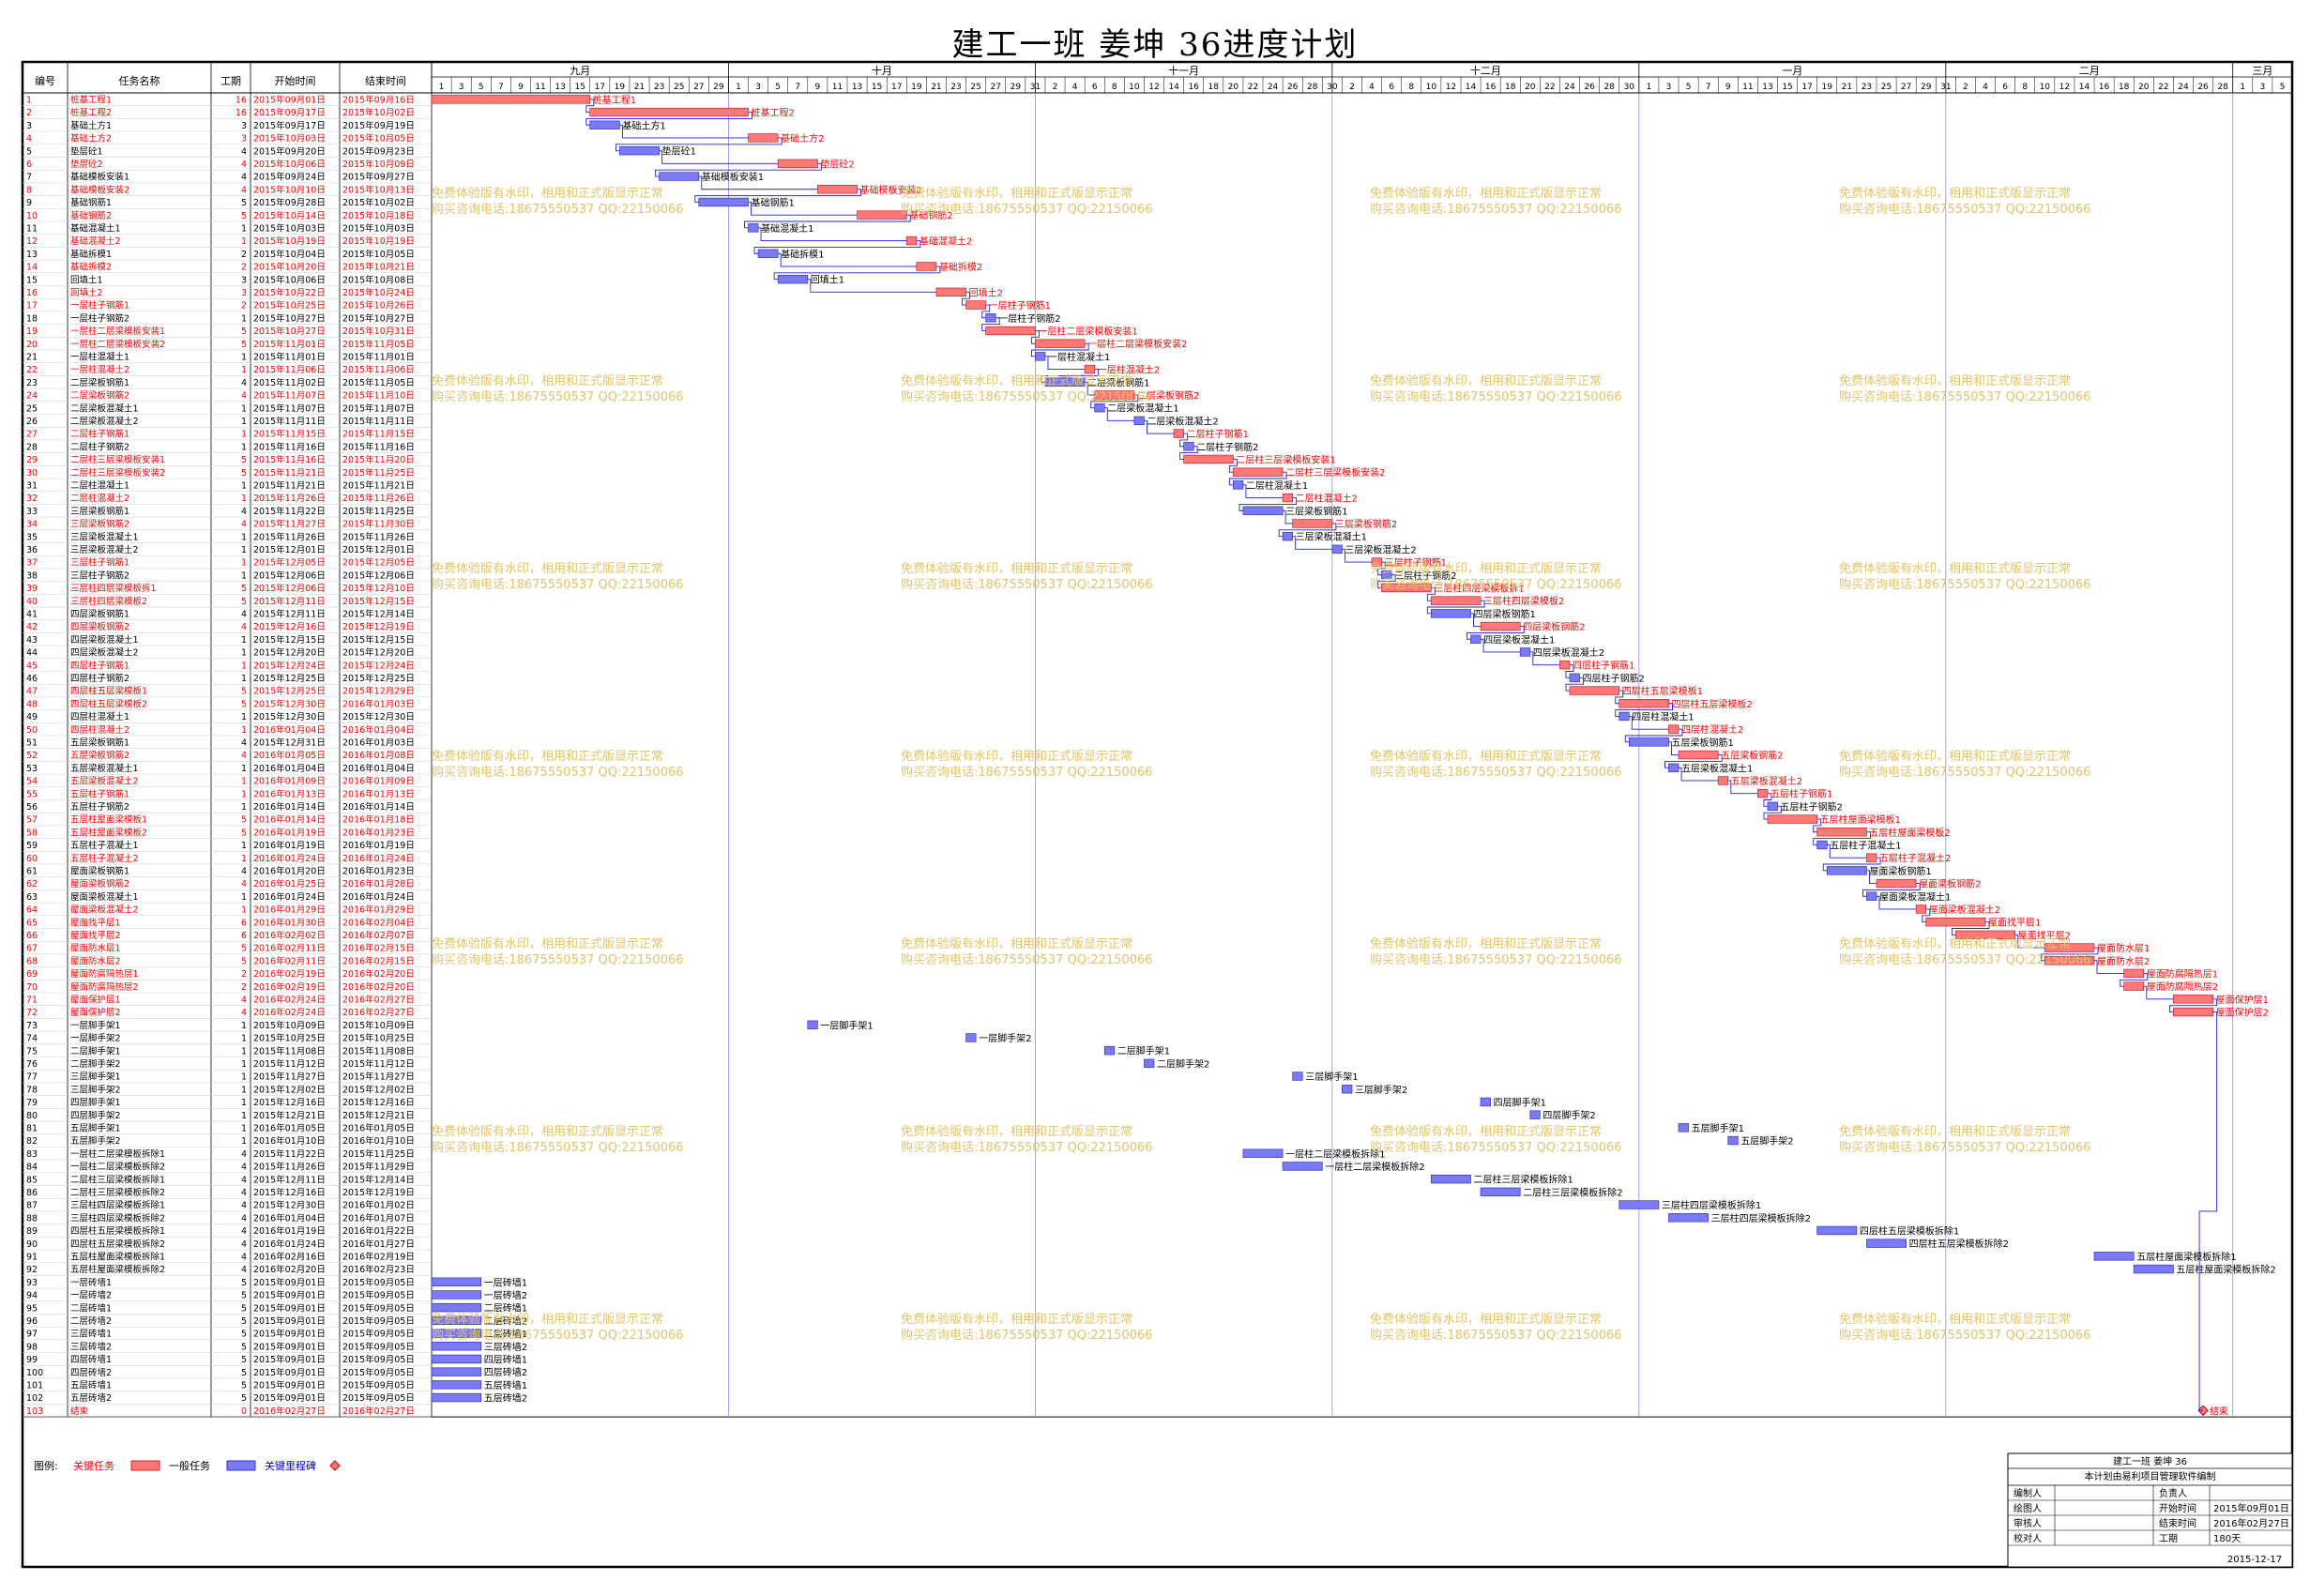  I want to click on task-start: 2015年10月27日, so click(289, 318).